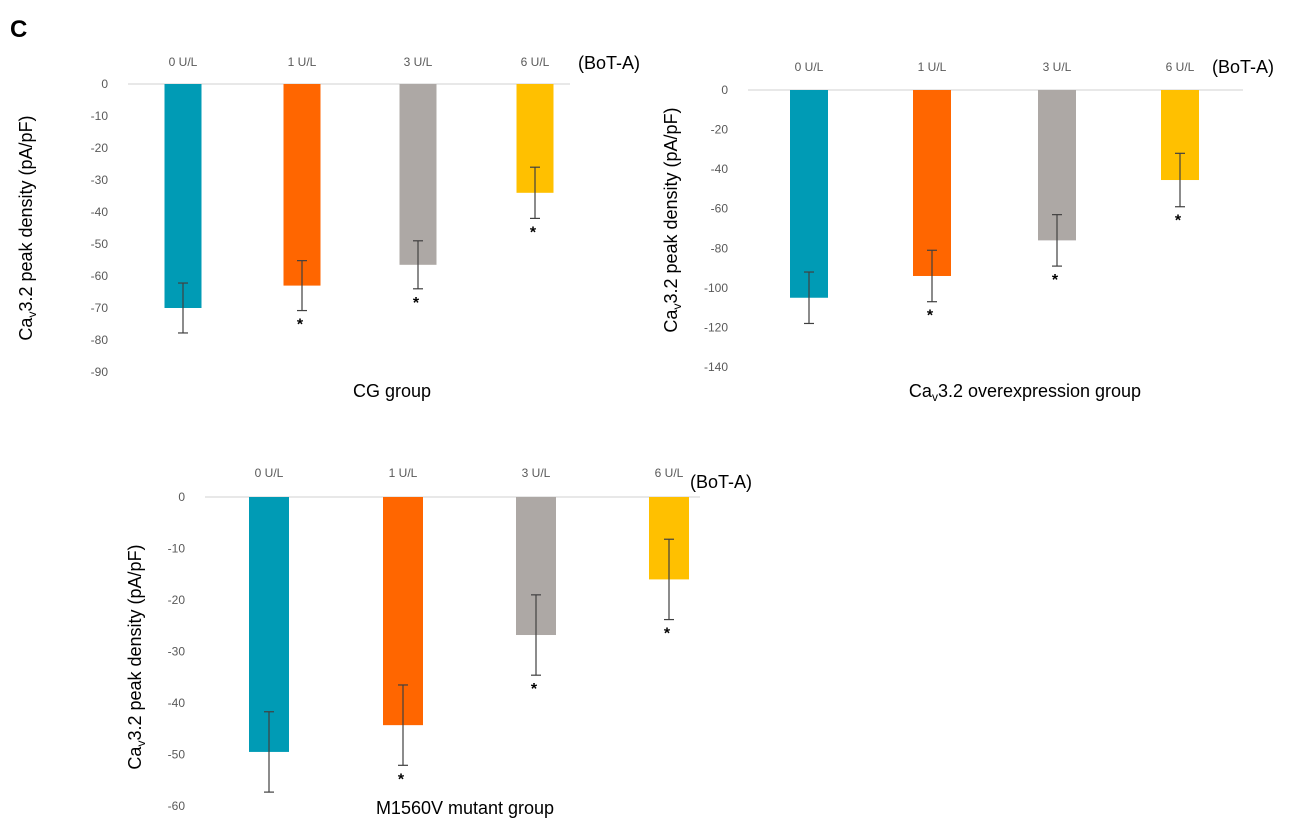 This screenshot has height=821, width=1299. Describe the element at coordinates (465, 808) in the screenshot. I see `x-axis-caption: M1560V mutant group` at that location.